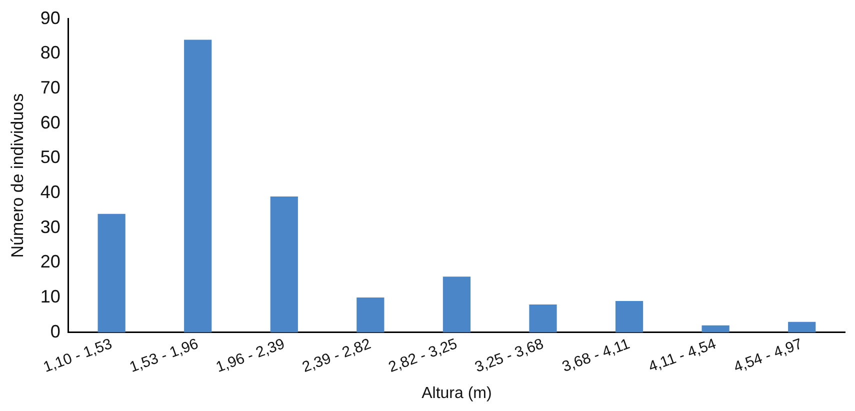 This screenshot has height=411, width=855. What do you see at coordinates (50, 122) in the screenshot?
I see `y-tick-label: 60` at bounding box center [50, 122].